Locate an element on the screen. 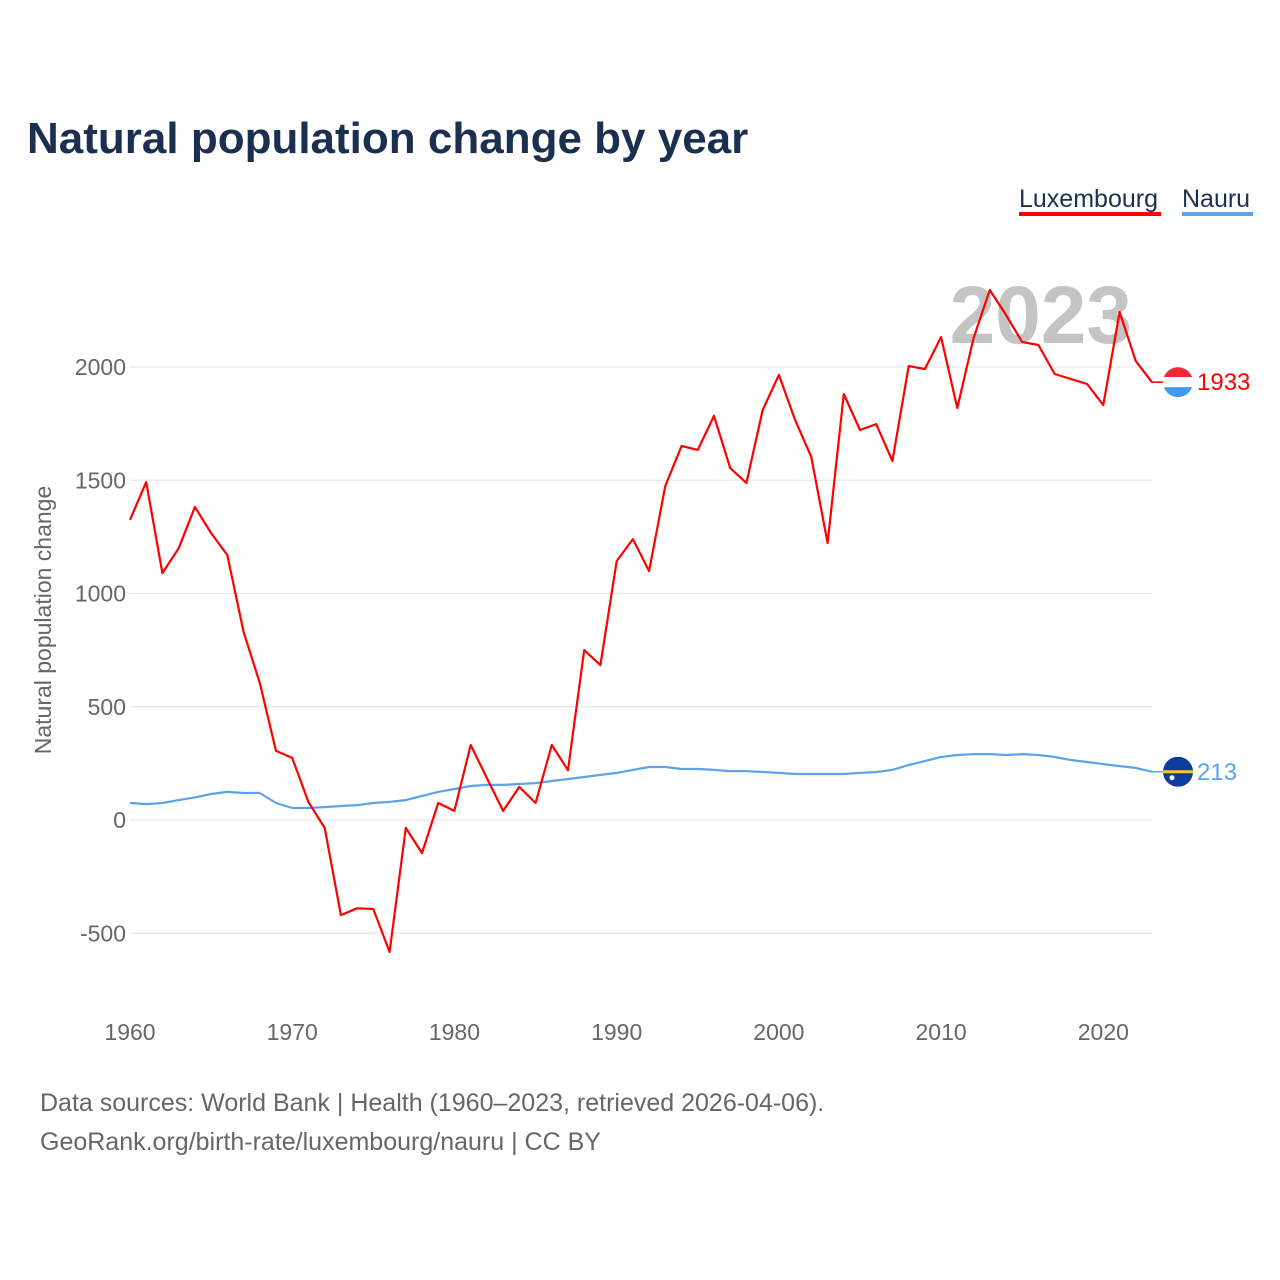  end-marker-luxembourg: 1933 is located at coordinates (1201, 382).